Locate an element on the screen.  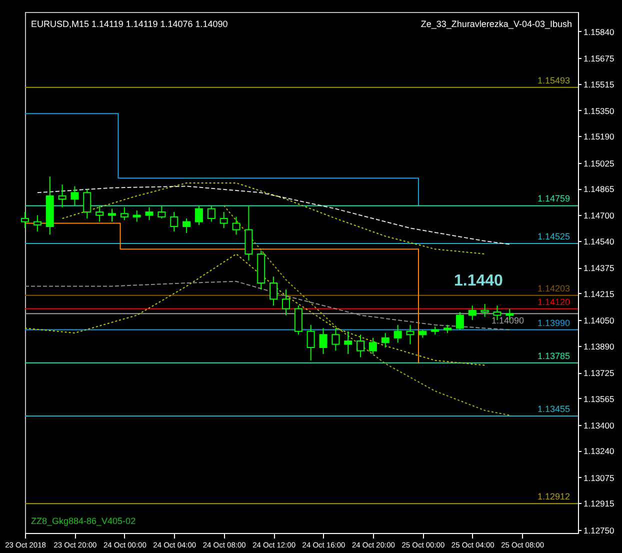
y-tick-label: 1.15840 is located at coordinates (599, 31).